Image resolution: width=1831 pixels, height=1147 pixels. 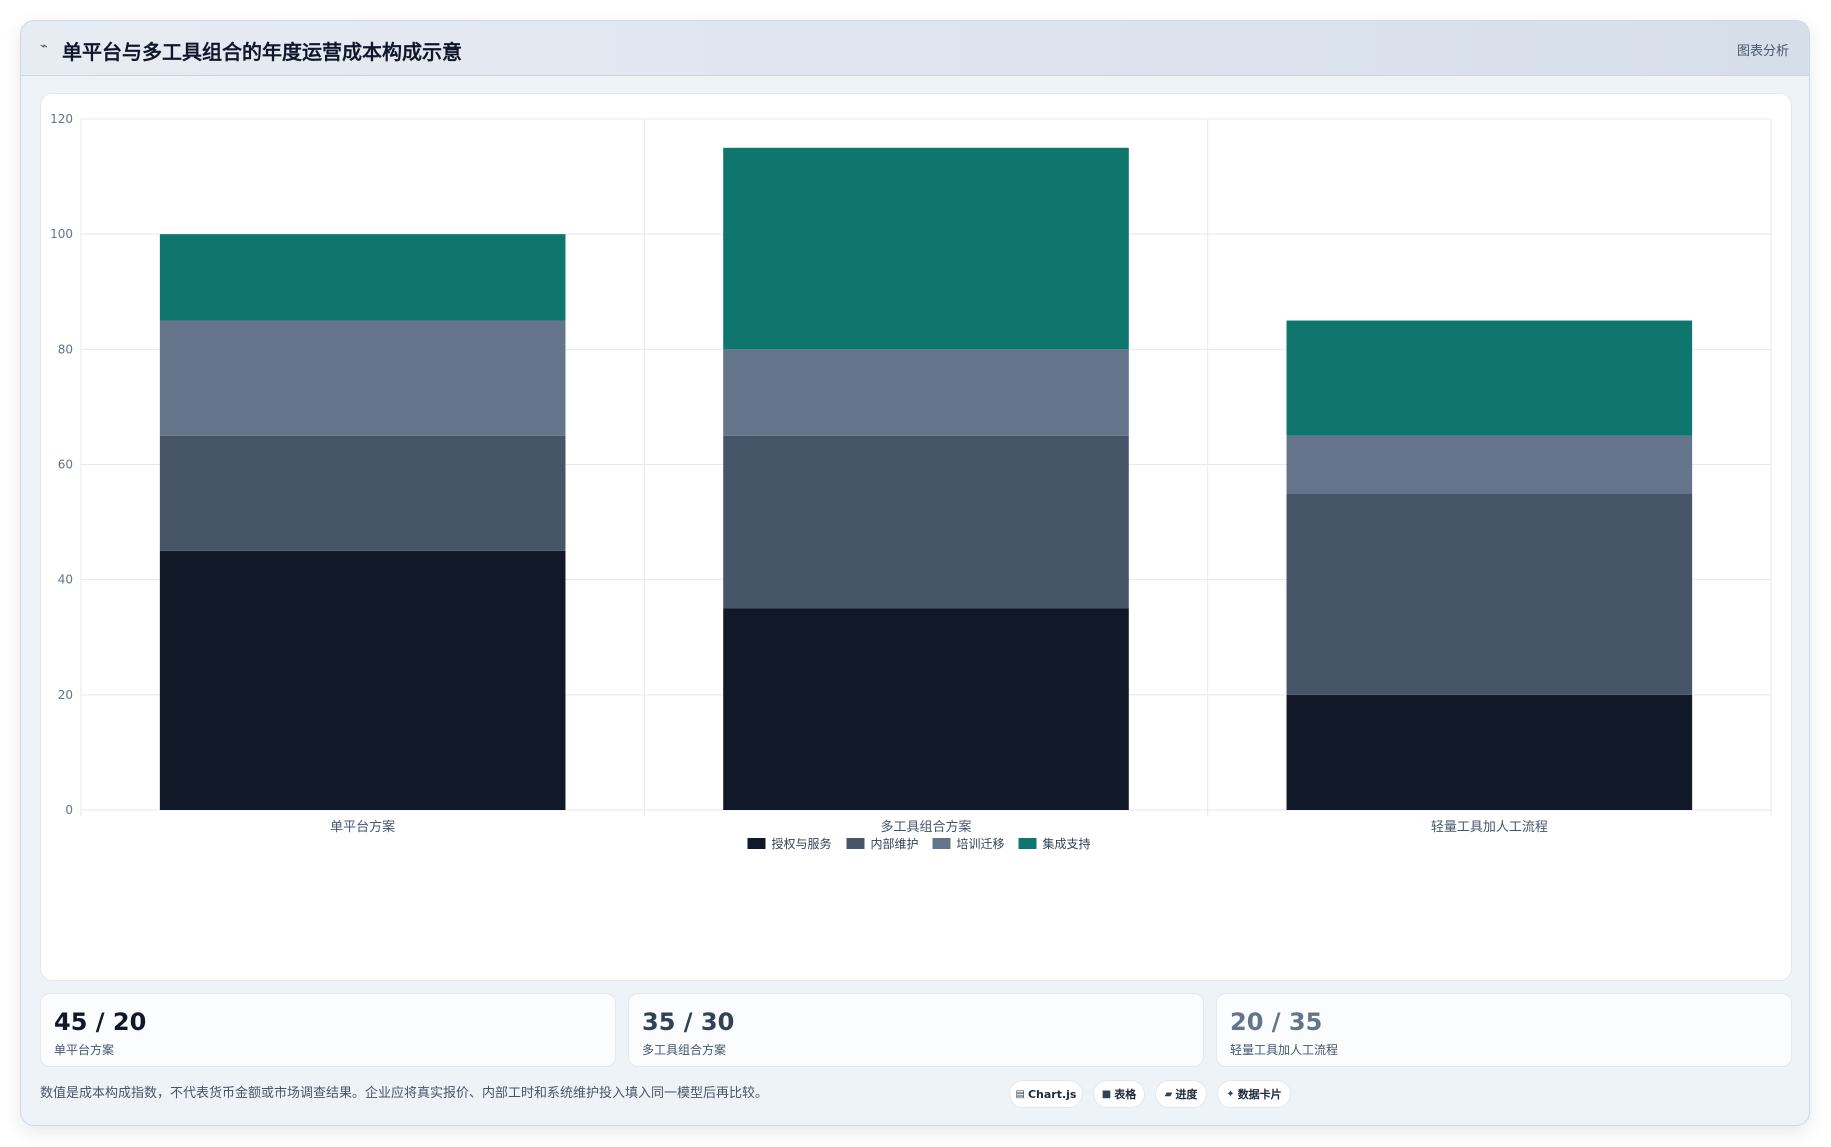 I want to click on card-value: 20 / 35, so click(x=1276, y=1022).